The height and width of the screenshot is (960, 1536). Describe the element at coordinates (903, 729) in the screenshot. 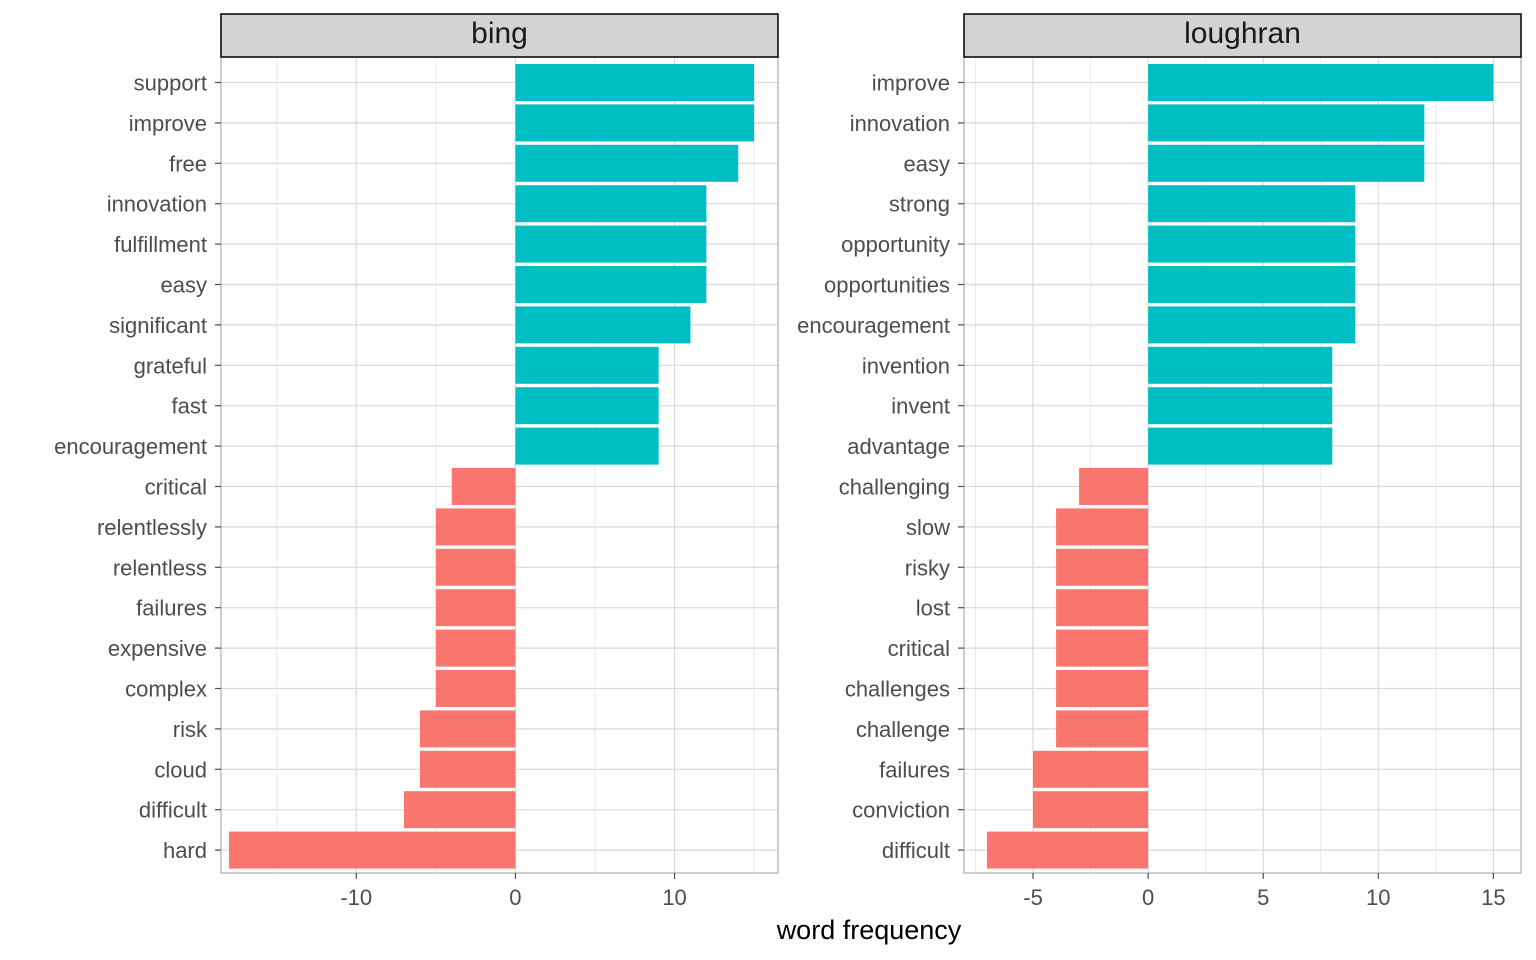

I see `category-label: challenge` at that location.